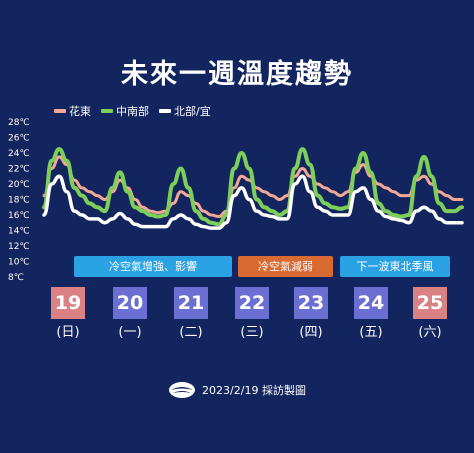 The image size is (474, 453). Describe the element at coordinates (192, 111) in the screenshot. I see `legend-label-north: 北部/宜` at that location.